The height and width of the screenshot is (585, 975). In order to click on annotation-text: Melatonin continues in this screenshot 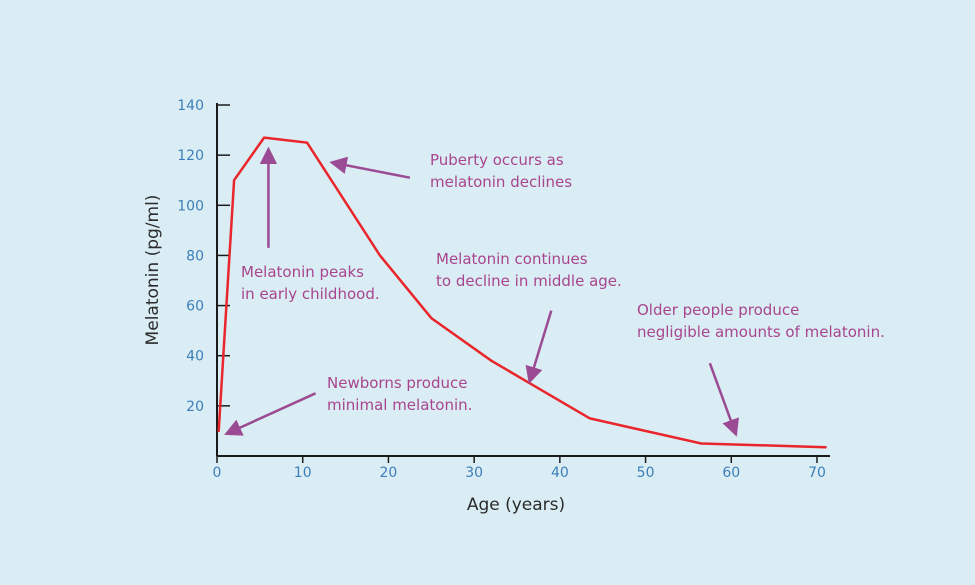, I will do `click(512, 259)`.